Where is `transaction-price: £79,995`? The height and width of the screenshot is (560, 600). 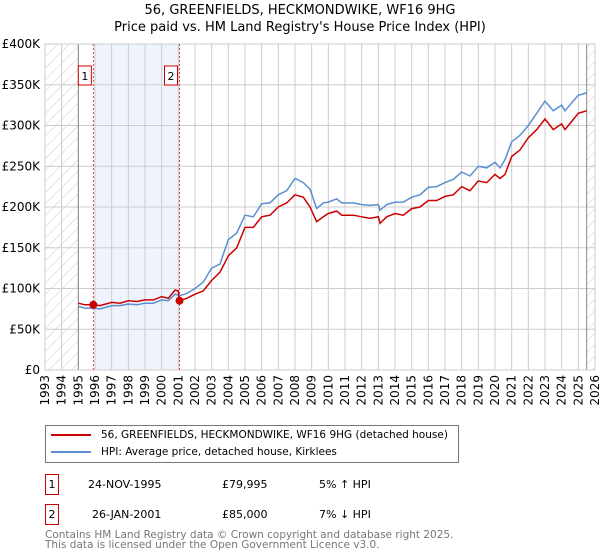 transaction-price: £79,995 is located at coordinates (245, 484).